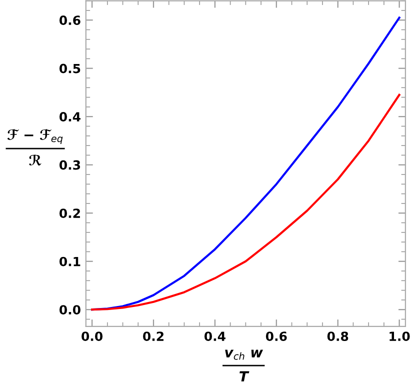 The height and width of the screenshot is (391, 415). I want to click on y-tick-label: 0.4, so click(70, 117).